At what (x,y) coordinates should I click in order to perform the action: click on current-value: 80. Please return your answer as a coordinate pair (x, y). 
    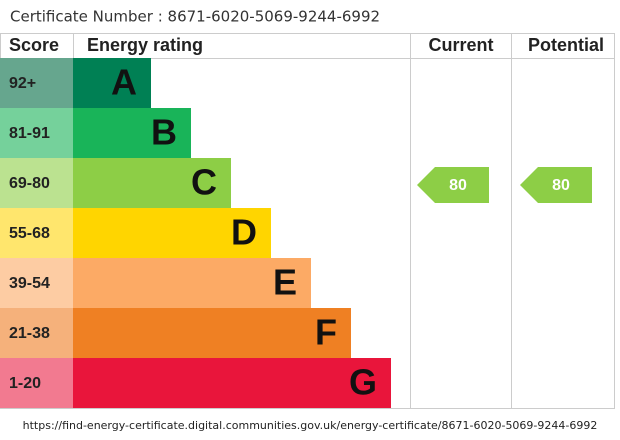
    Looking at the image, I should click on (458, 185).